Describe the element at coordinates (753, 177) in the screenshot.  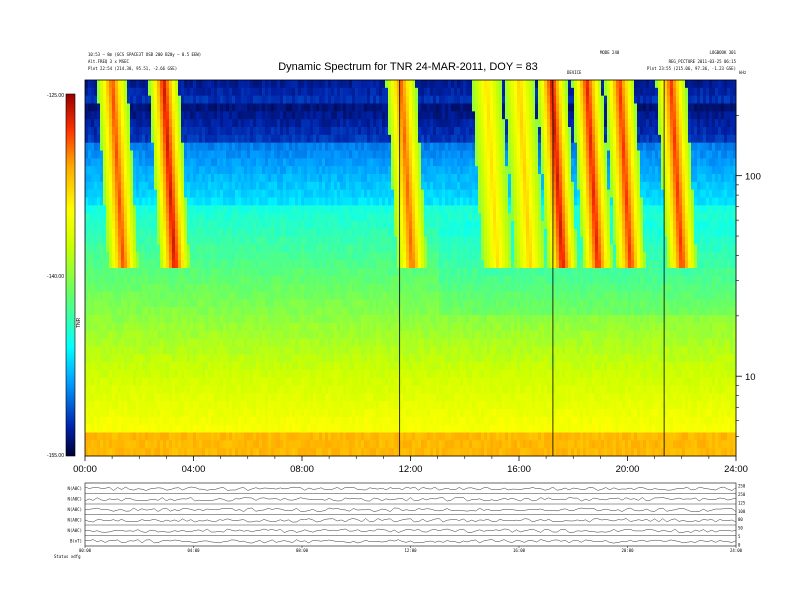
I see `y-tick-label-100: 100` at that location.